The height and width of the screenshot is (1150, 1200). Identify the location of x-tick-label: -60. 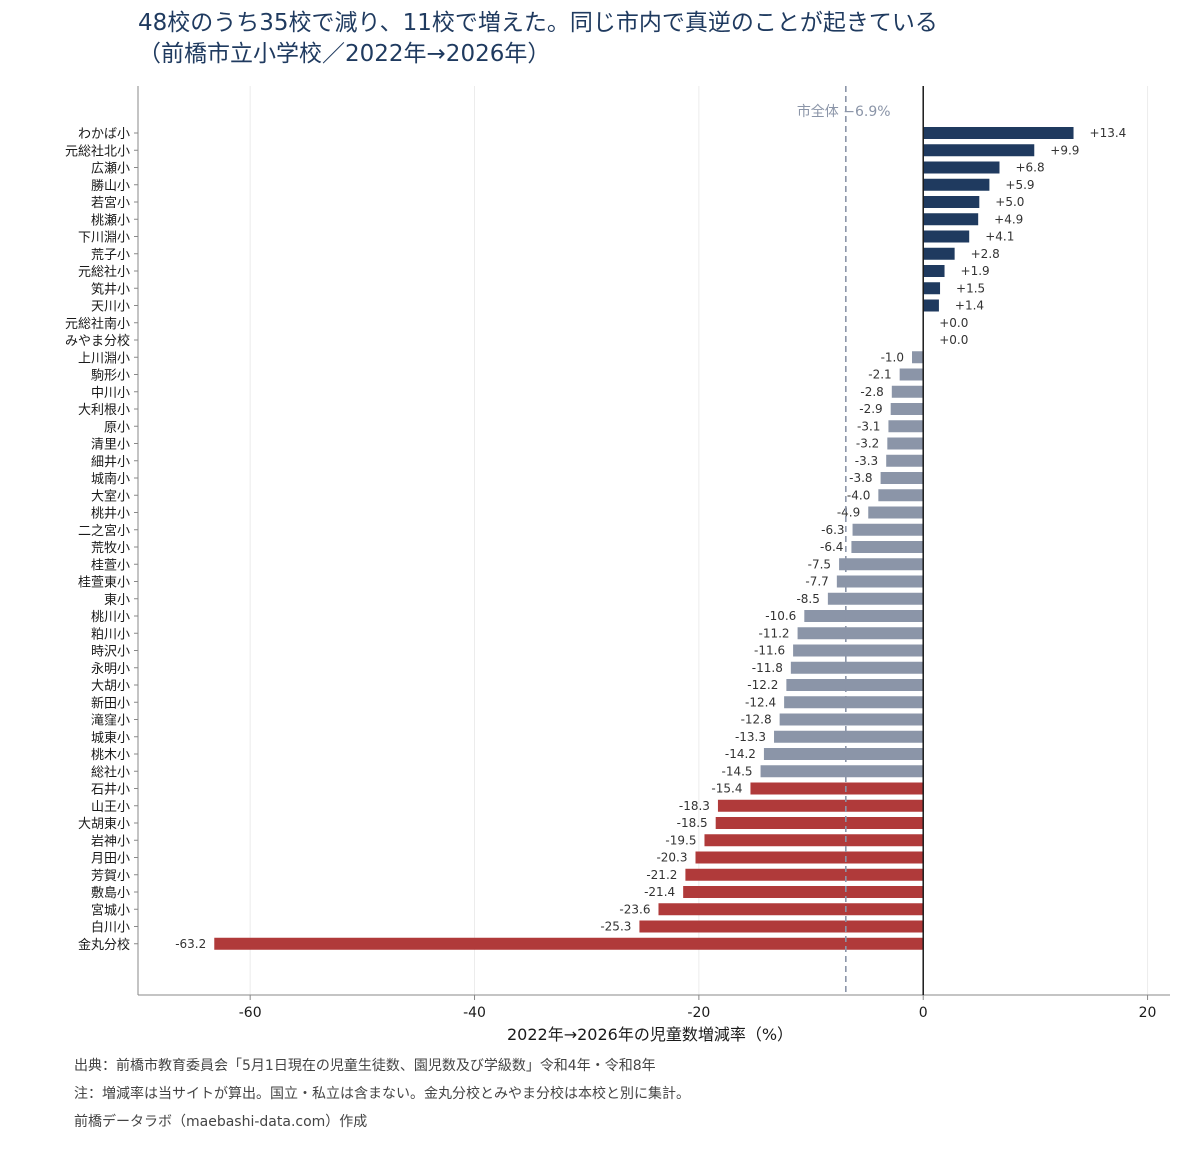
(250, 1013).